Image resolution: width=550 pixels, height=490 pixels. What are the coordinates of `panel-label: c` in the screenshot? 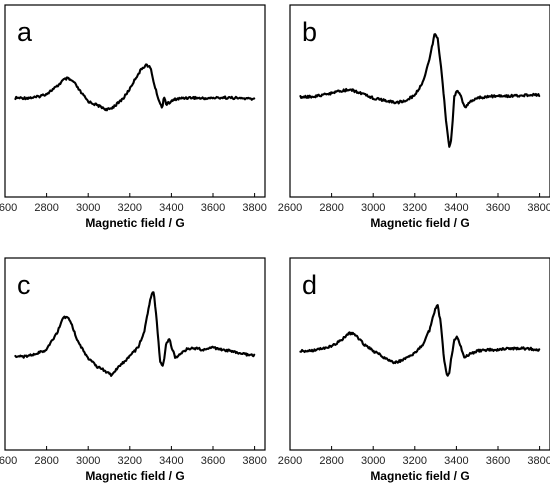 It's located at (24, 285).